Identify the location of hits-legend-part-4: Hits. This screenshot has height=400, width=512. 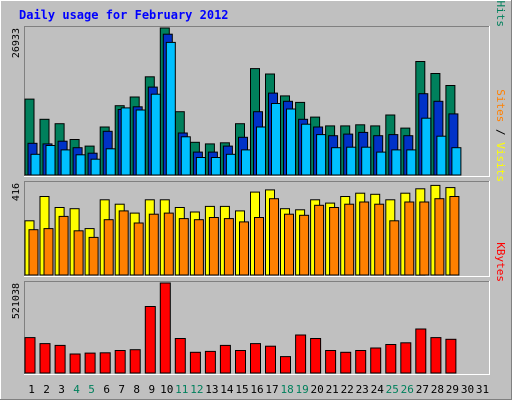
(500, 14).